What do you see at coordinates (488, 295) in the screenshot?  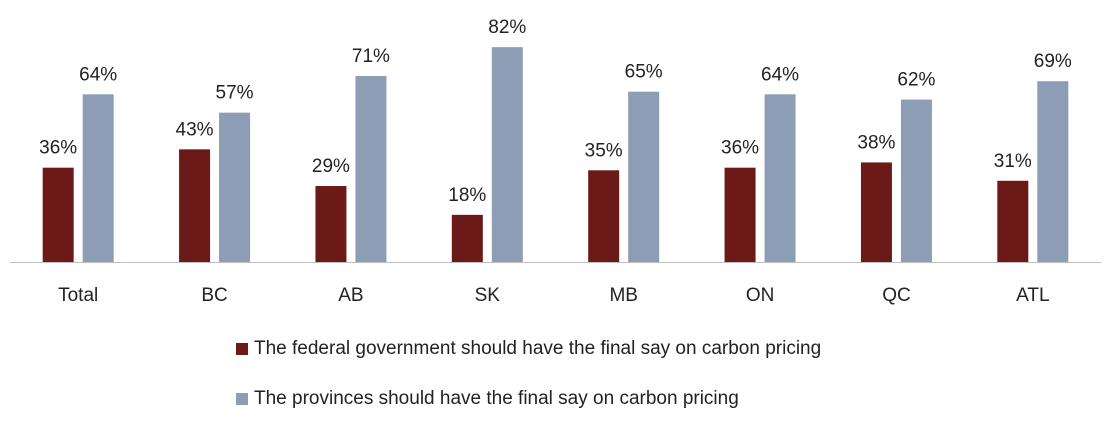 I see `x-tick-label-sk: SK` at bounding box center [488, 295].